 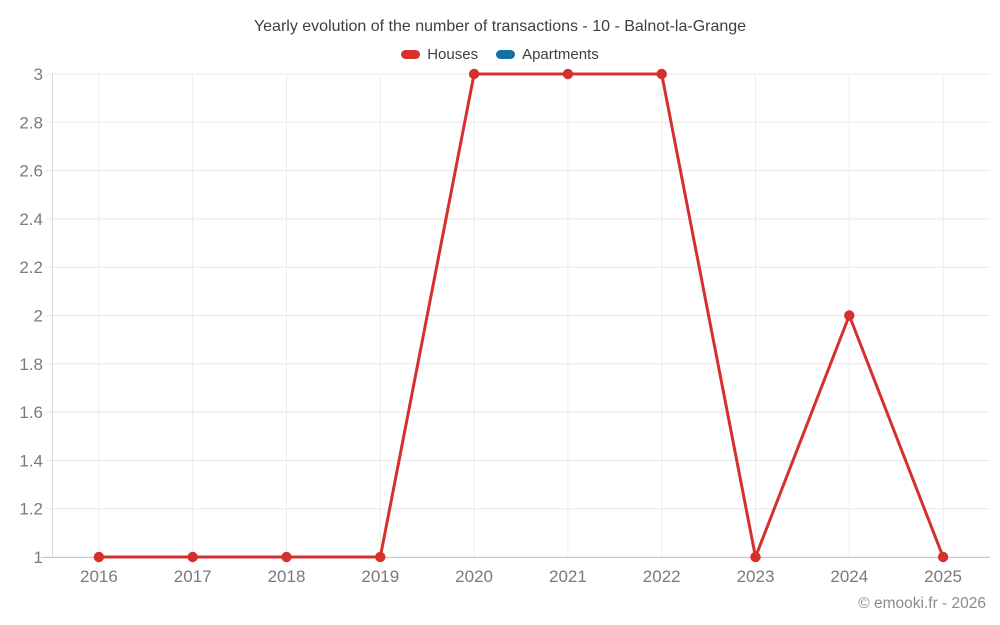 What do you see at coordinates (943, 576) in the screenshot?
I see `x-tick-label: 2025` at bounding box center [943, 576].